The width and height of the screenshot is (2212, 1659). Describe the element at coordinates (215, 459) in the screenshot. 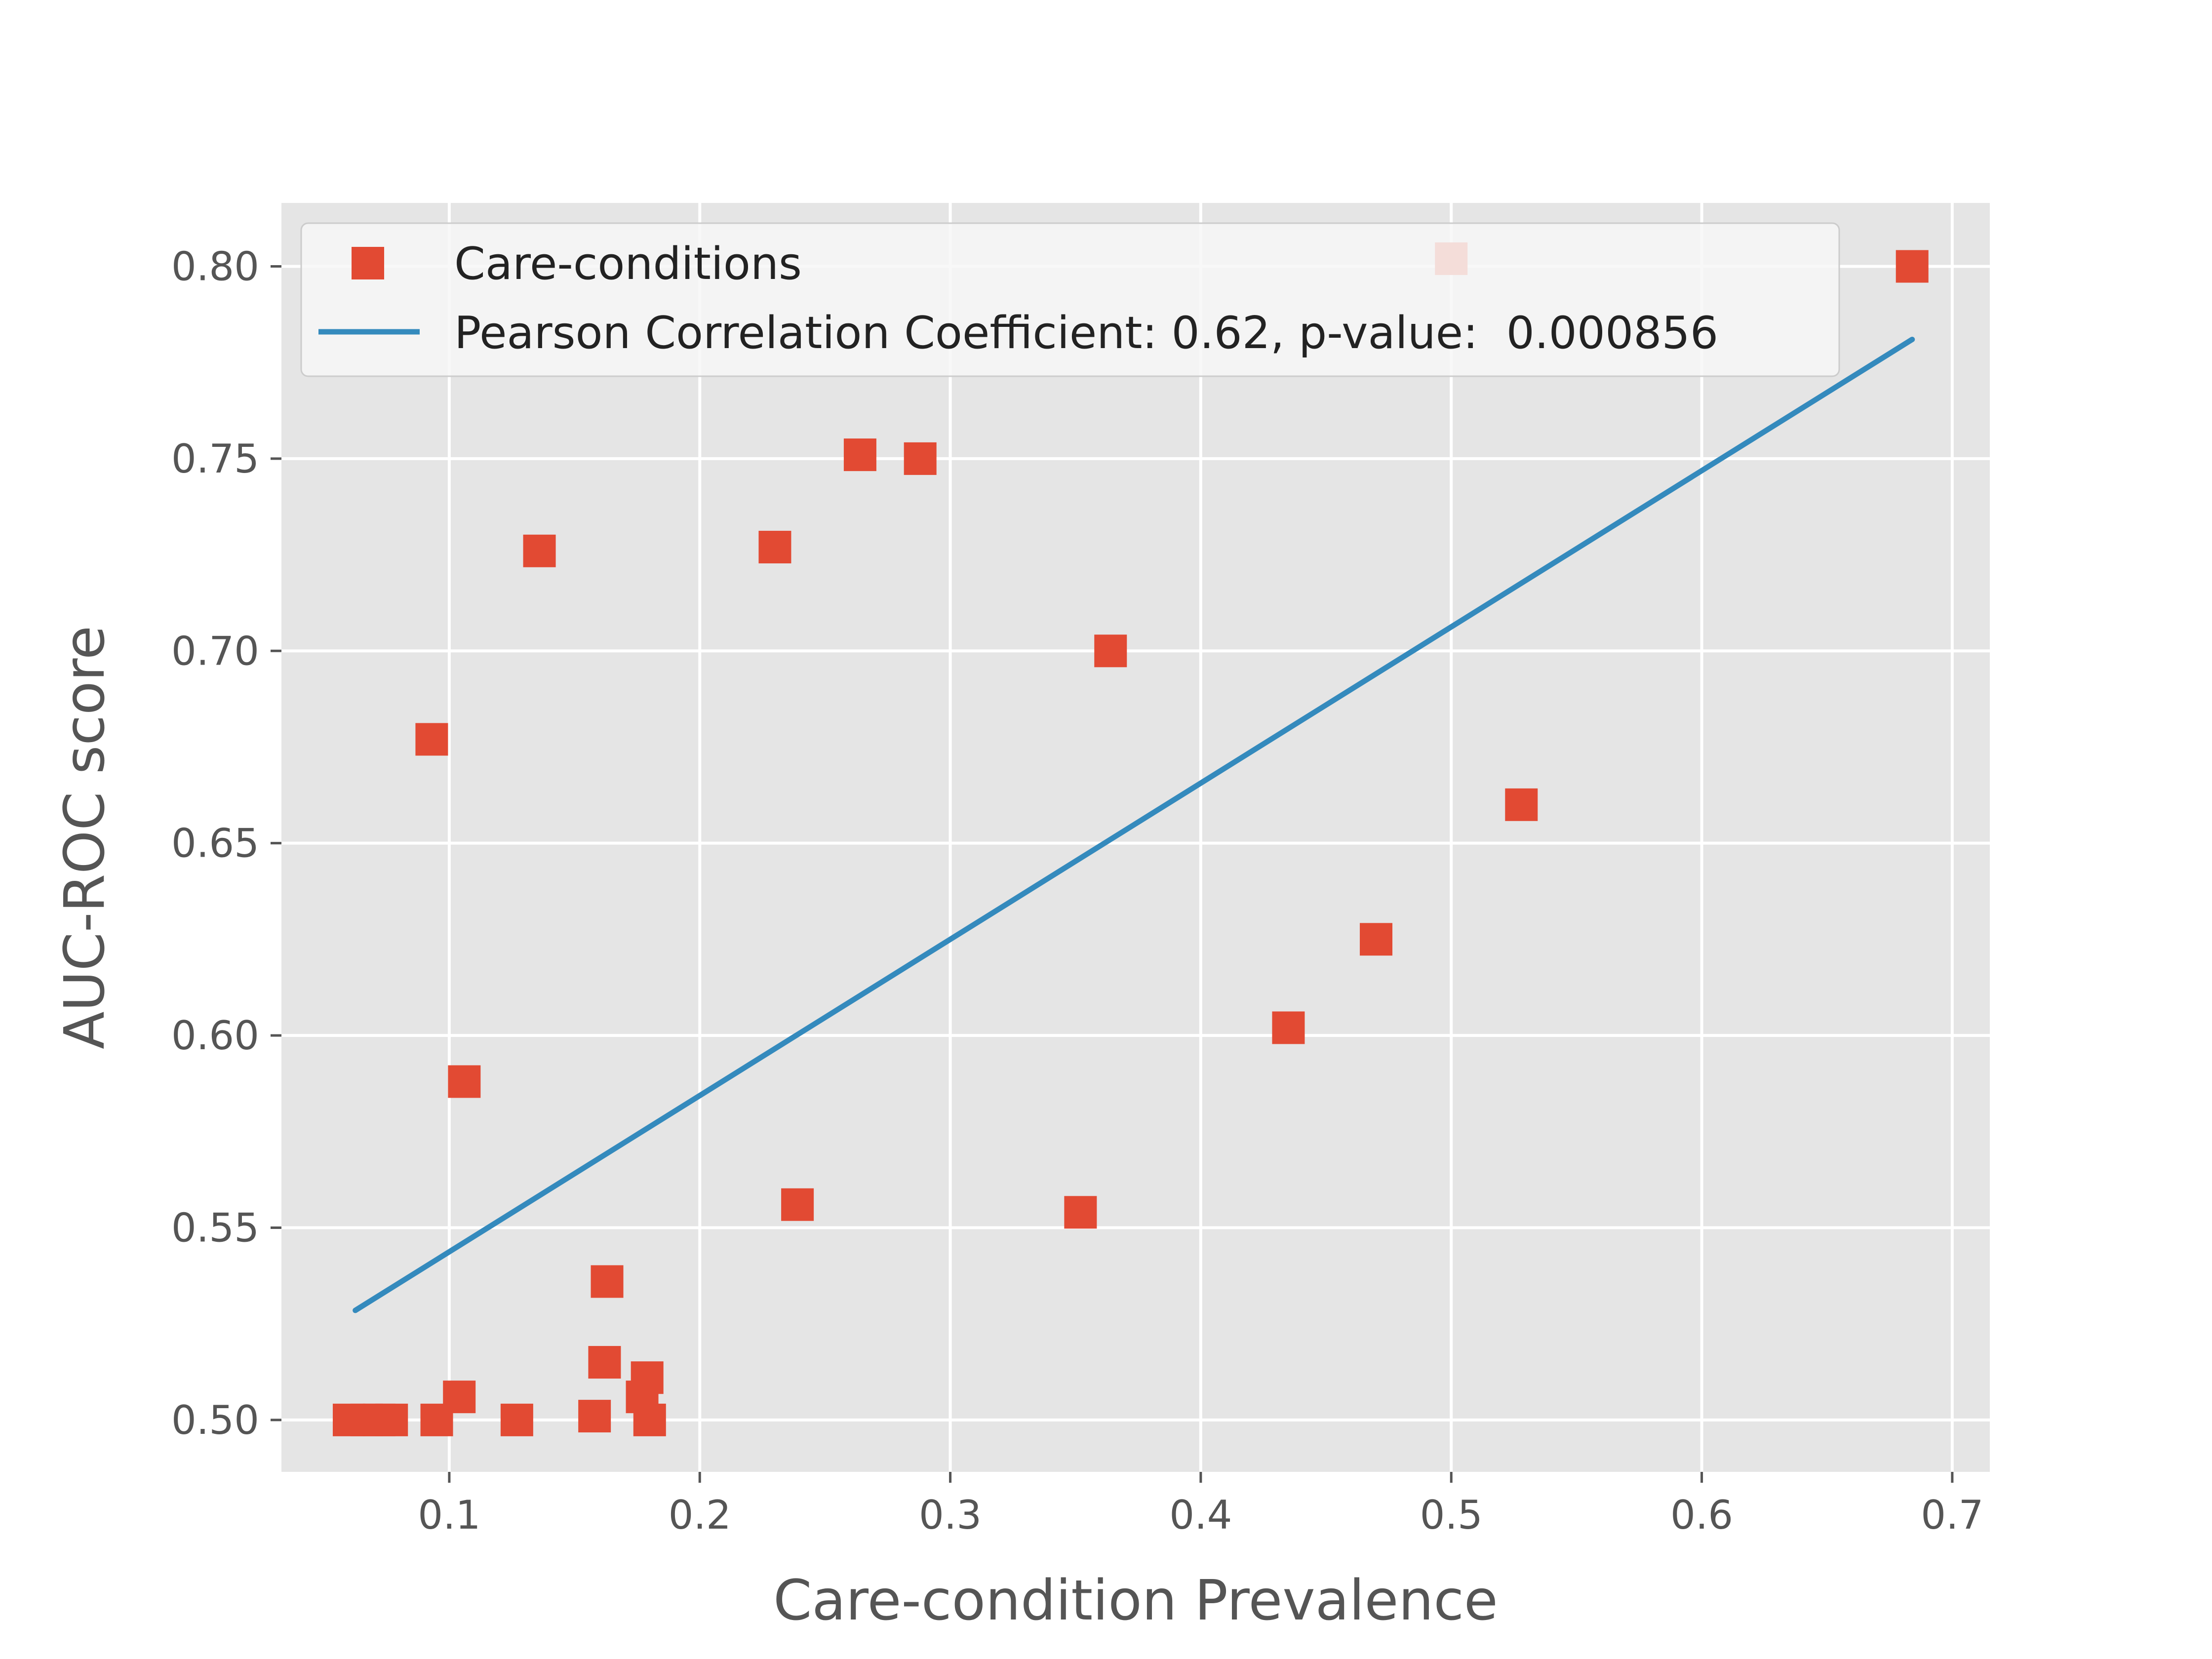

I see `y-tick-label: 0.75` at that location.